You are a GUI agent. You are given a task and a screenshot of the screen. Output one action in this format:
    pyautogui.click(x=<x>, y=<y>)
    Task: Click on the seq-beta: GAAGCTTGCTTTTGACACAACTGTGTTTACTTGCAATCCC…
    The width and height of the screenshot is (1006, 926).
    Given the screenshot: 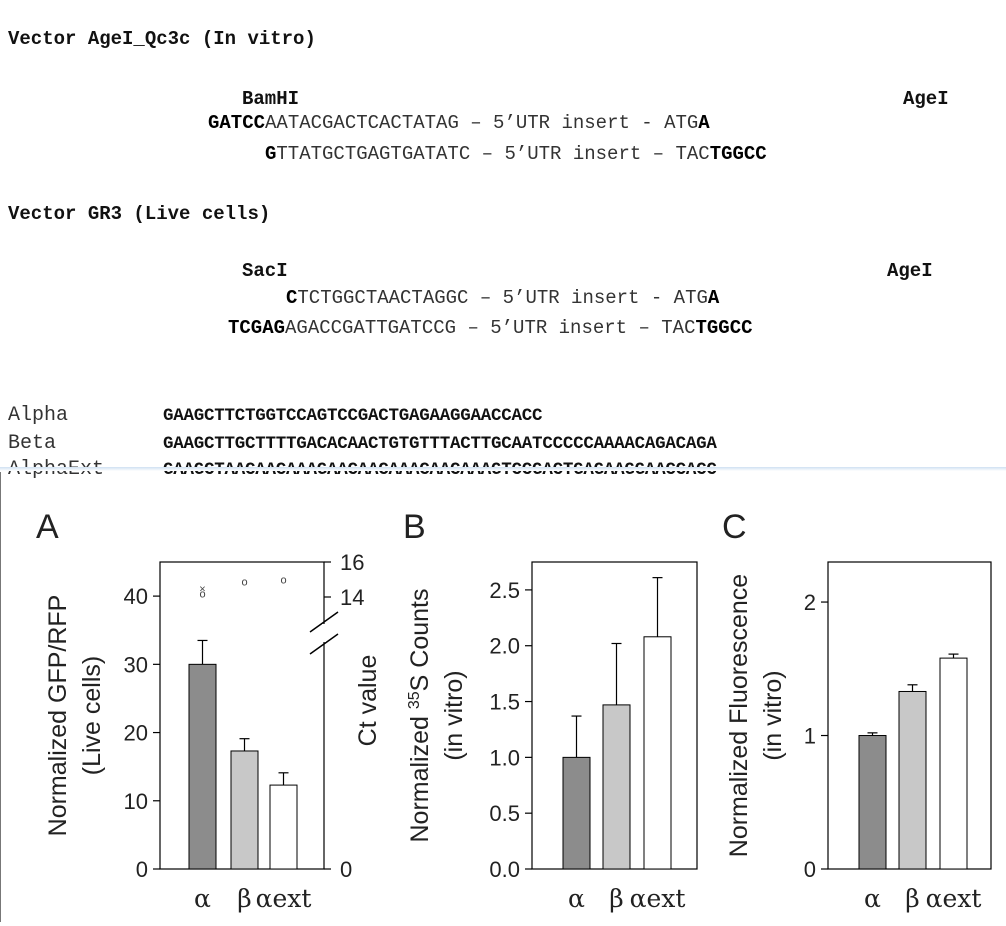 What is the action you would take?
    pyautogui.click(x=440, y=444)
    